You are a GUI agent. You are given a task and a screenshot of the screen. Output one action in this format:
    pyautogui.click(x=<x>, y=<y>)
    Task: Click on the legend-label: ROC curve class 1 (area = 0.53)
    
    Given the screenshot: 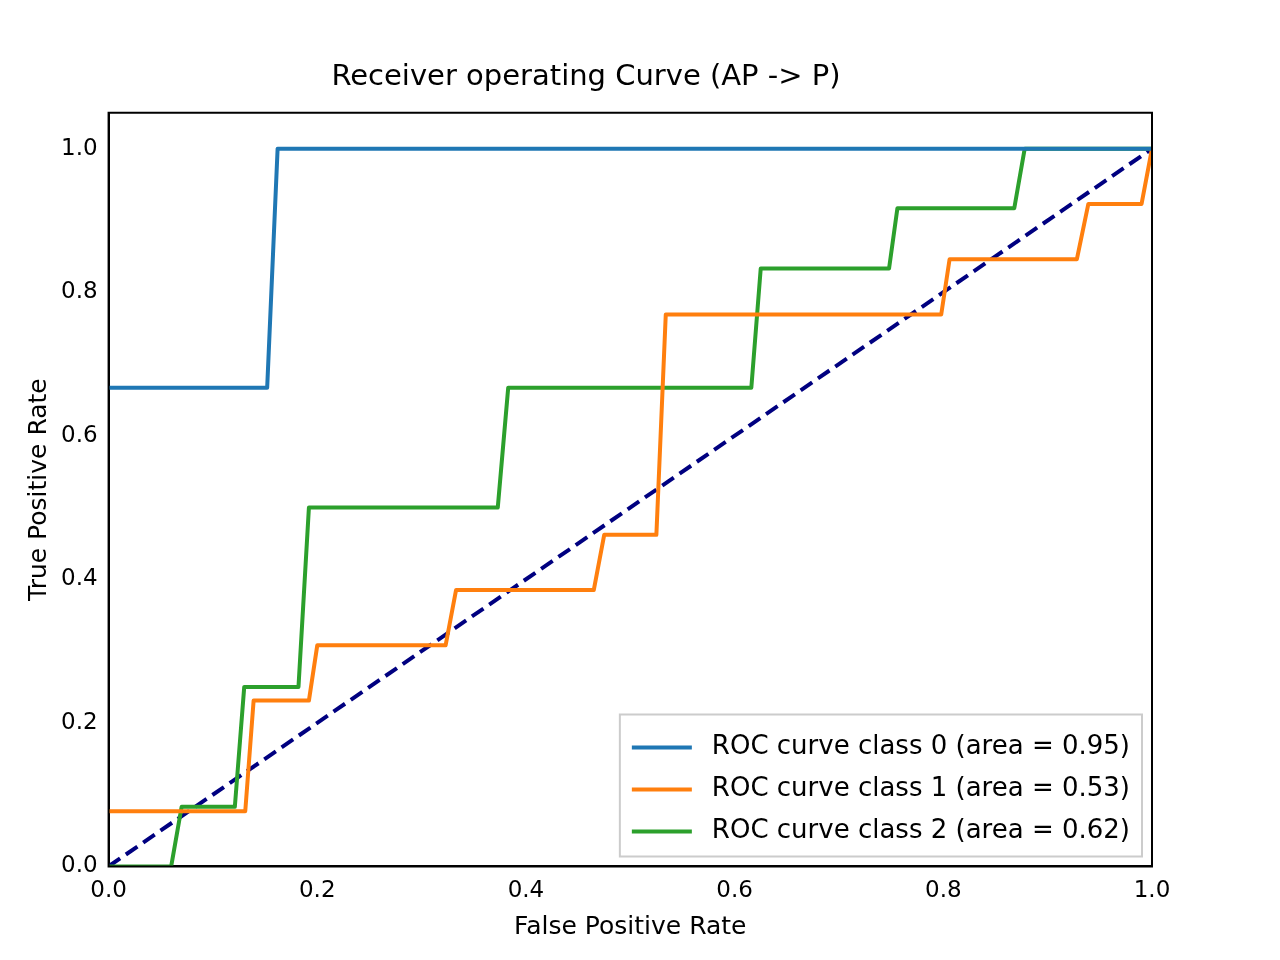 What is the action you would take?
    pyautogui.click(x=921, y=787)
    